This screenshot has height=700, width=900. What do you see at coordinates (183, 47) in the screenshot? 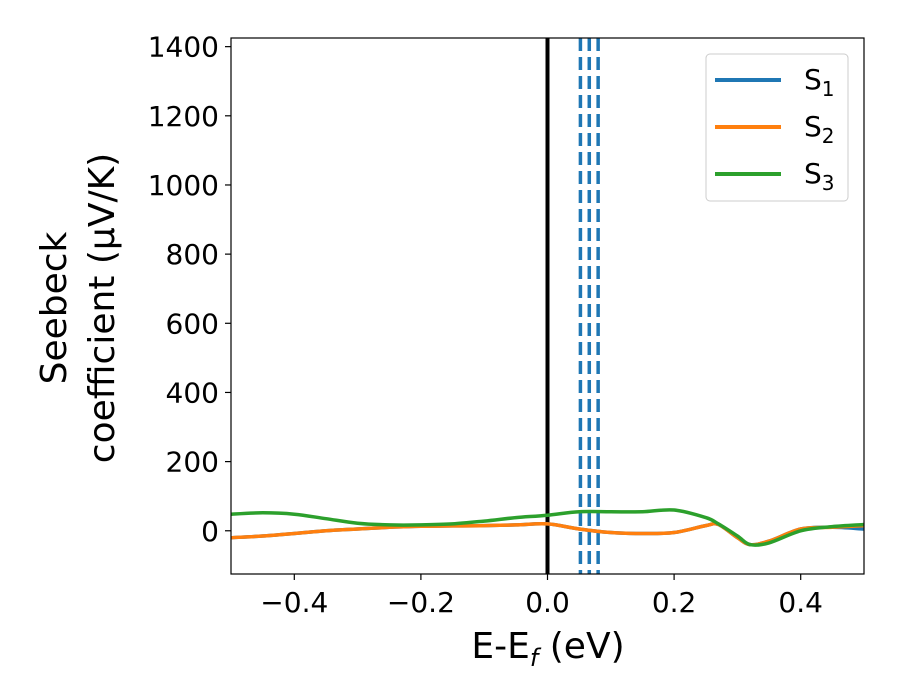
I see `y-tick-label: 1400` at bounding box center [183, 47].